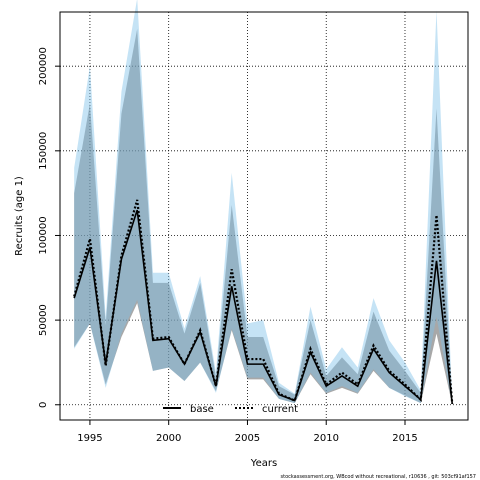  Describe the element at coordinates (19, 216) in the screenshot. I see `y-axis-title: Recruits (age 1)` at that location.